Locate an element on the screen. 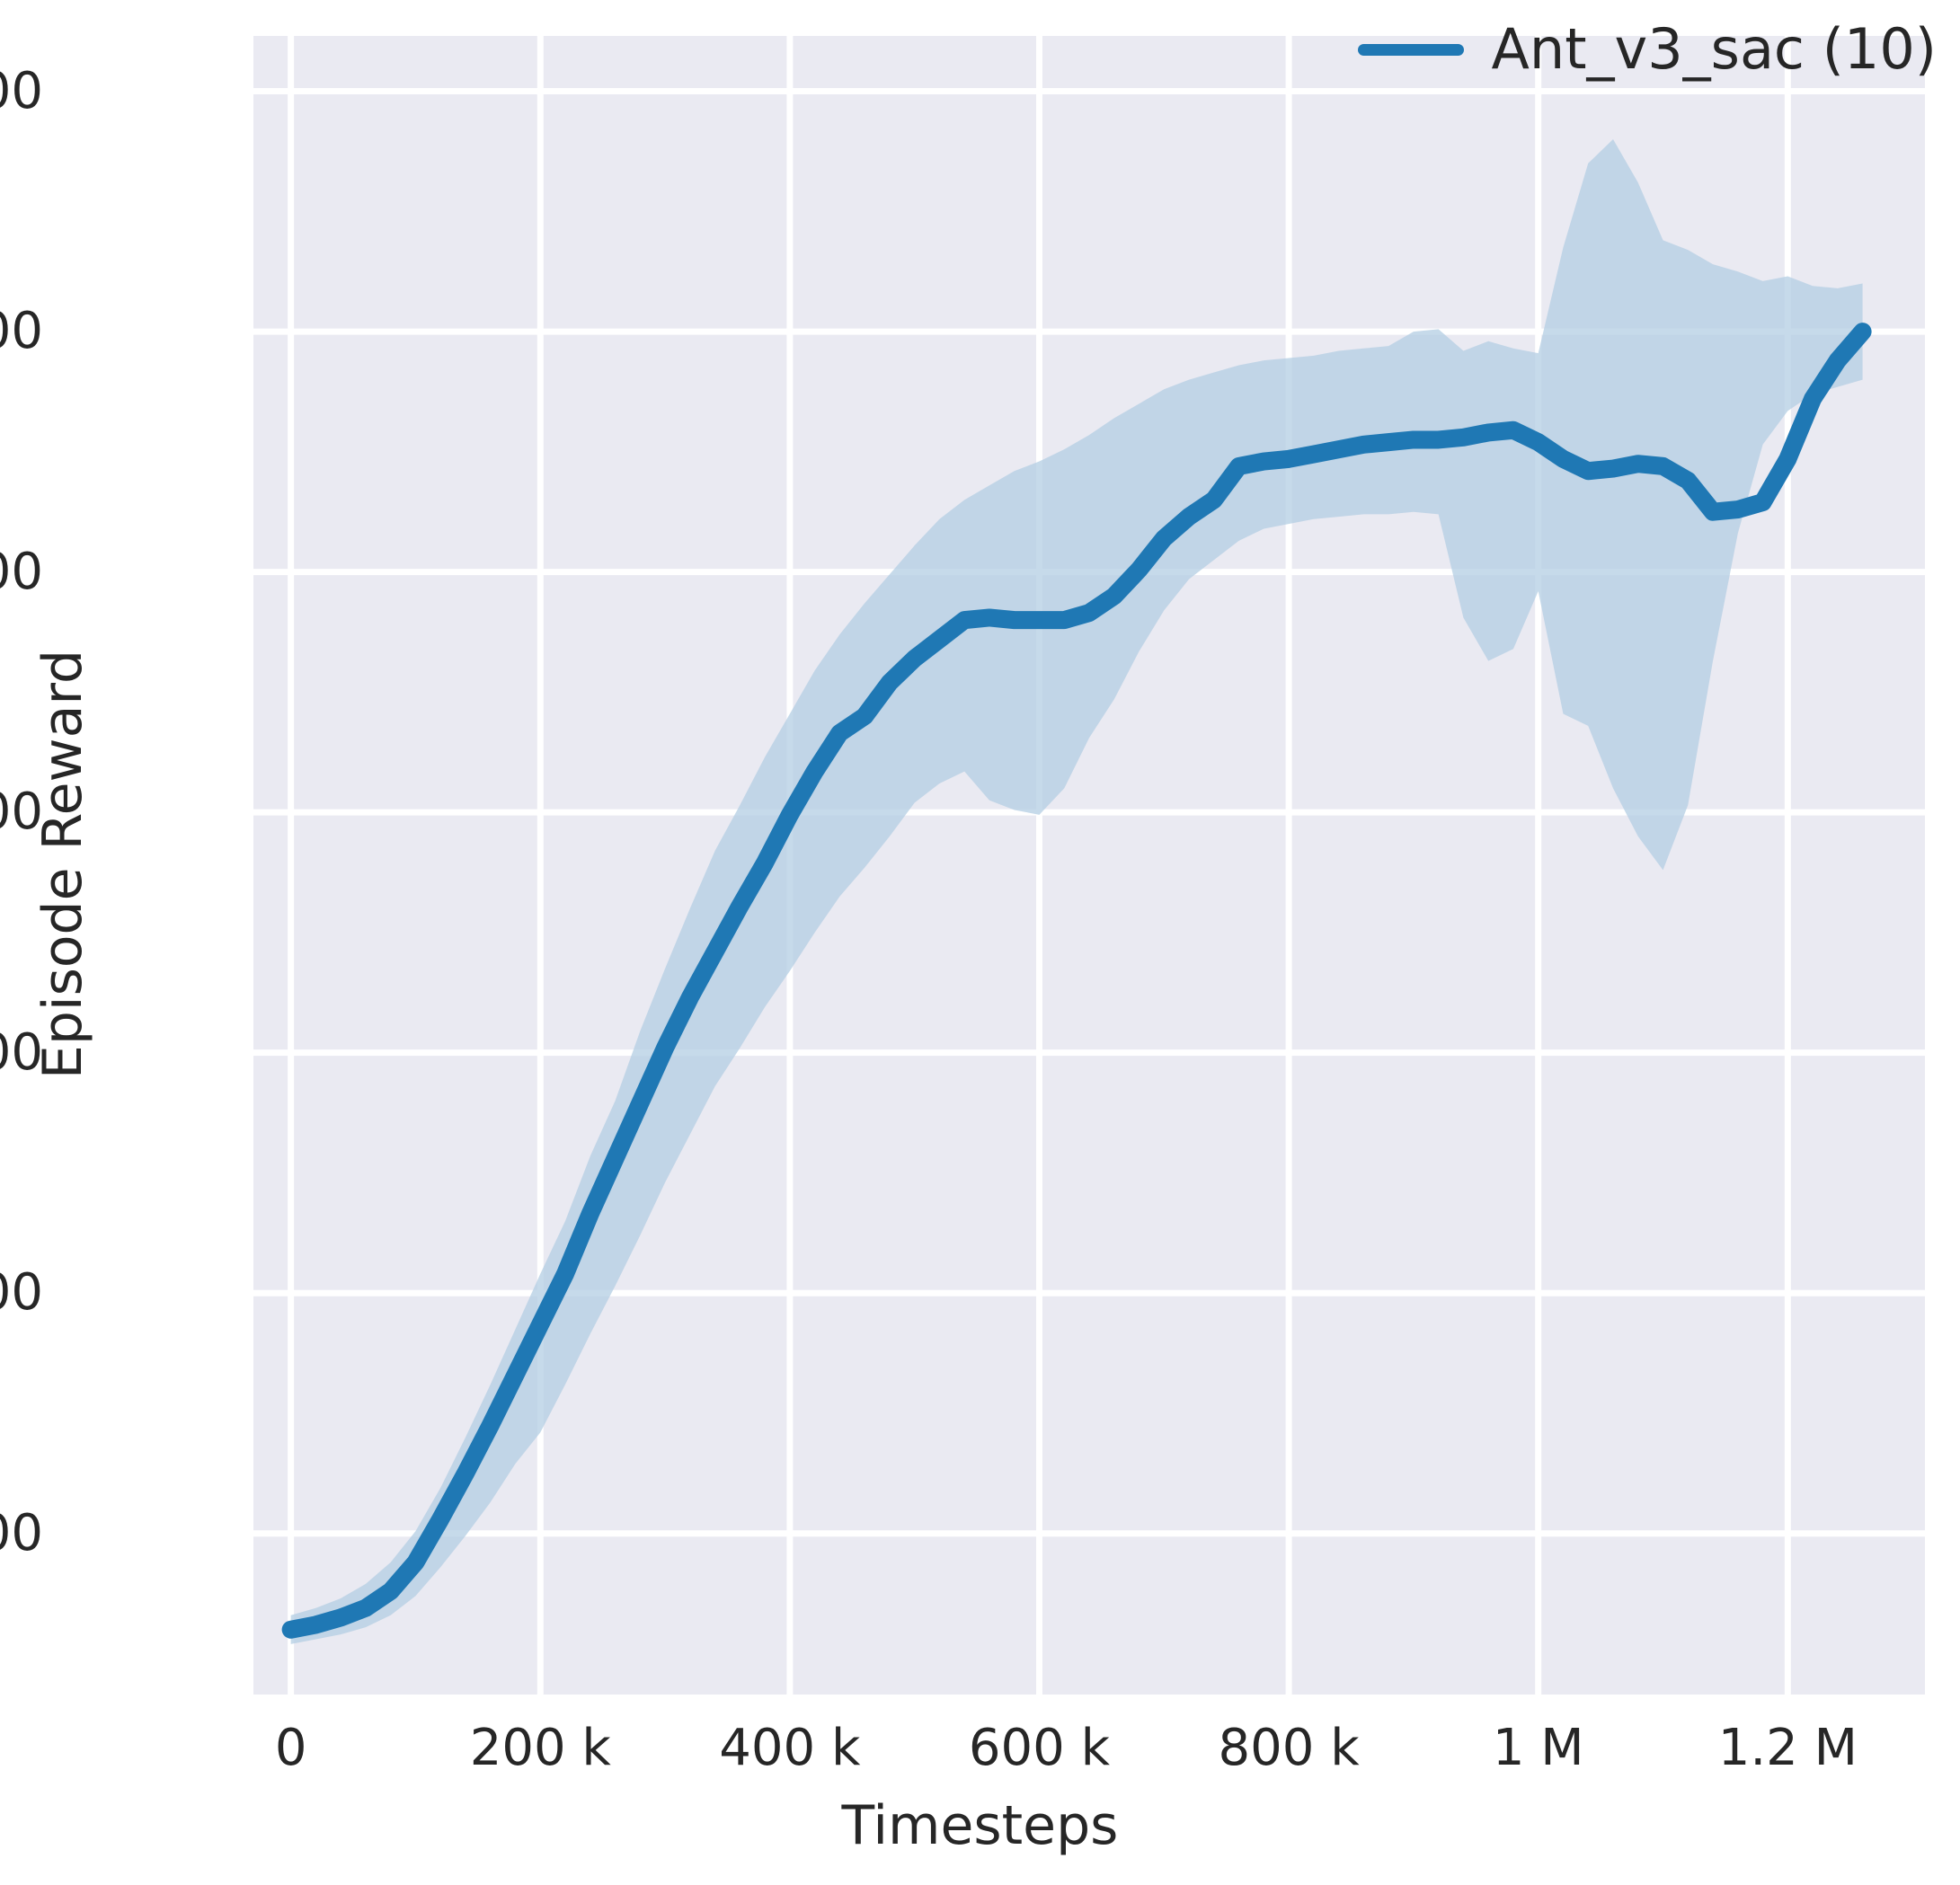  chart-legend: Ant_v3_sac (10) is located at coordinates (1647, 49).